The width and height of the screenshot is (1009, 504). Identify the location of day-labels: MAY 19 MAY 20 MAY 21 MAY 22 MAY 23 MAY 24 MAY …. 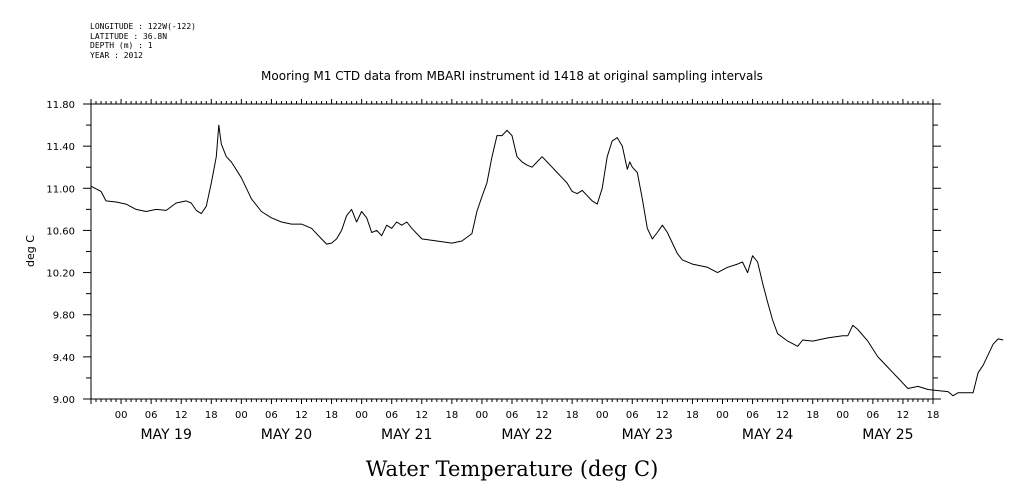
(526, 435).